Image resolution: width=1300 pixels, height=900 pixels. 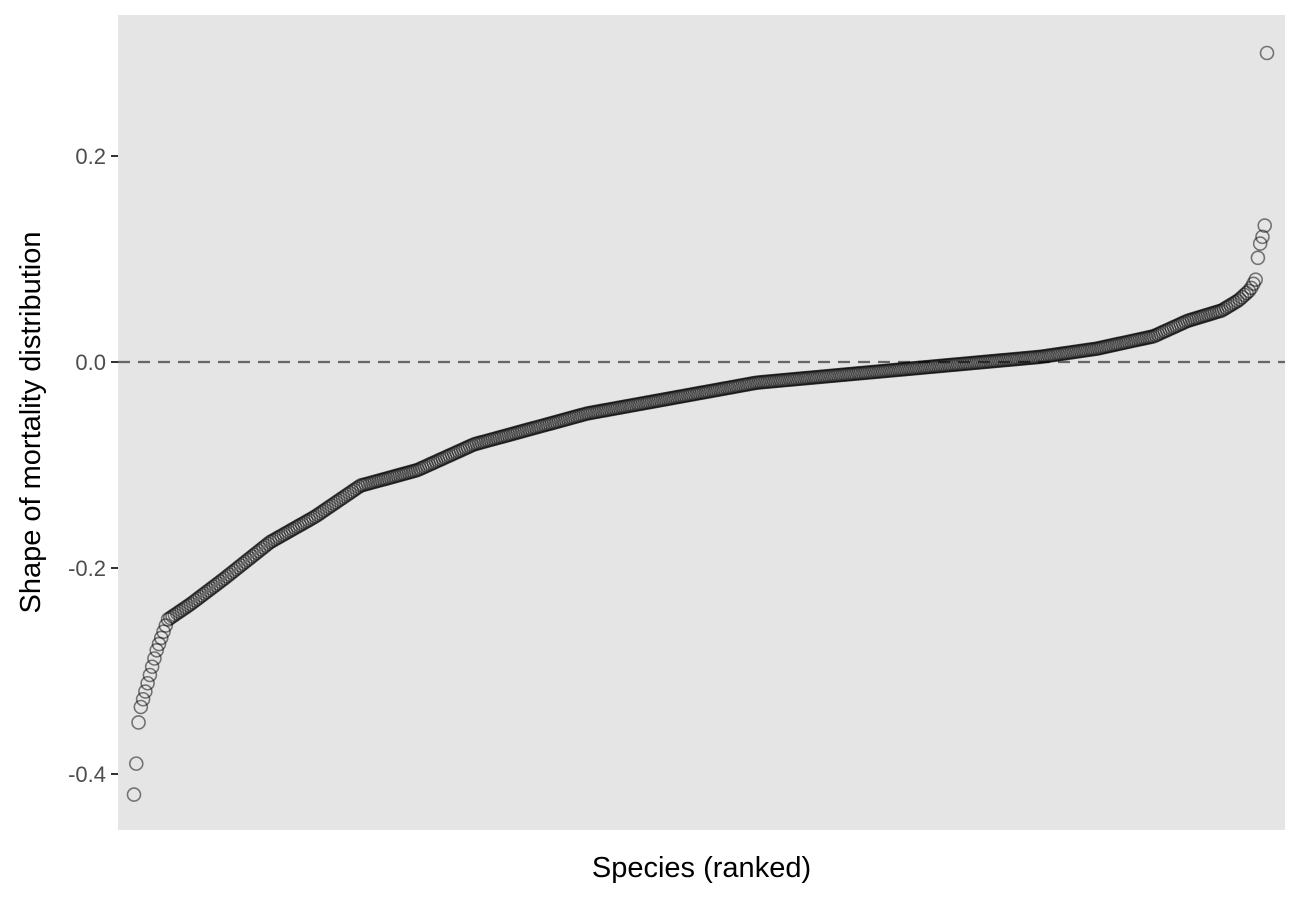 What do you see at coordinates (90, 156) in the screenshot?
I see `y-tick-label: 0.2` at bounding box center [90, 156].